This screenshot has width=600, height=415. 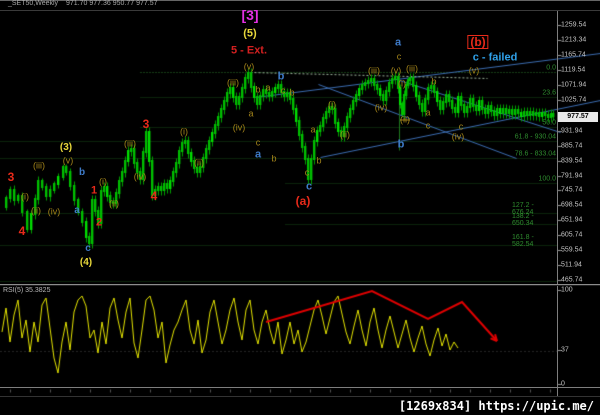 What do you see at coordinates (66, 147) in the screenshot?
I see `wave-label: (3)` at bounding box center [66, 147].